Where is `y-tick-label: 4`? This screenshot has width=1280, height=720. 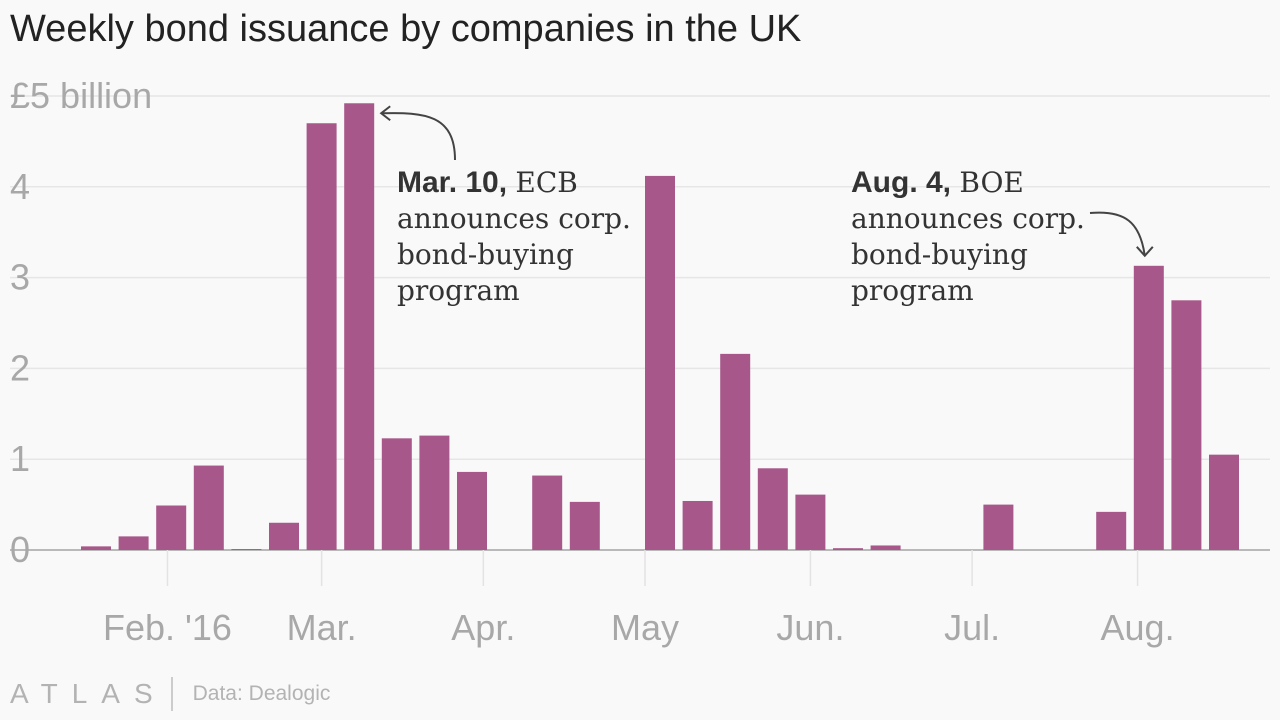
y-tick-label: 4 is located at coordinates (20, 186).